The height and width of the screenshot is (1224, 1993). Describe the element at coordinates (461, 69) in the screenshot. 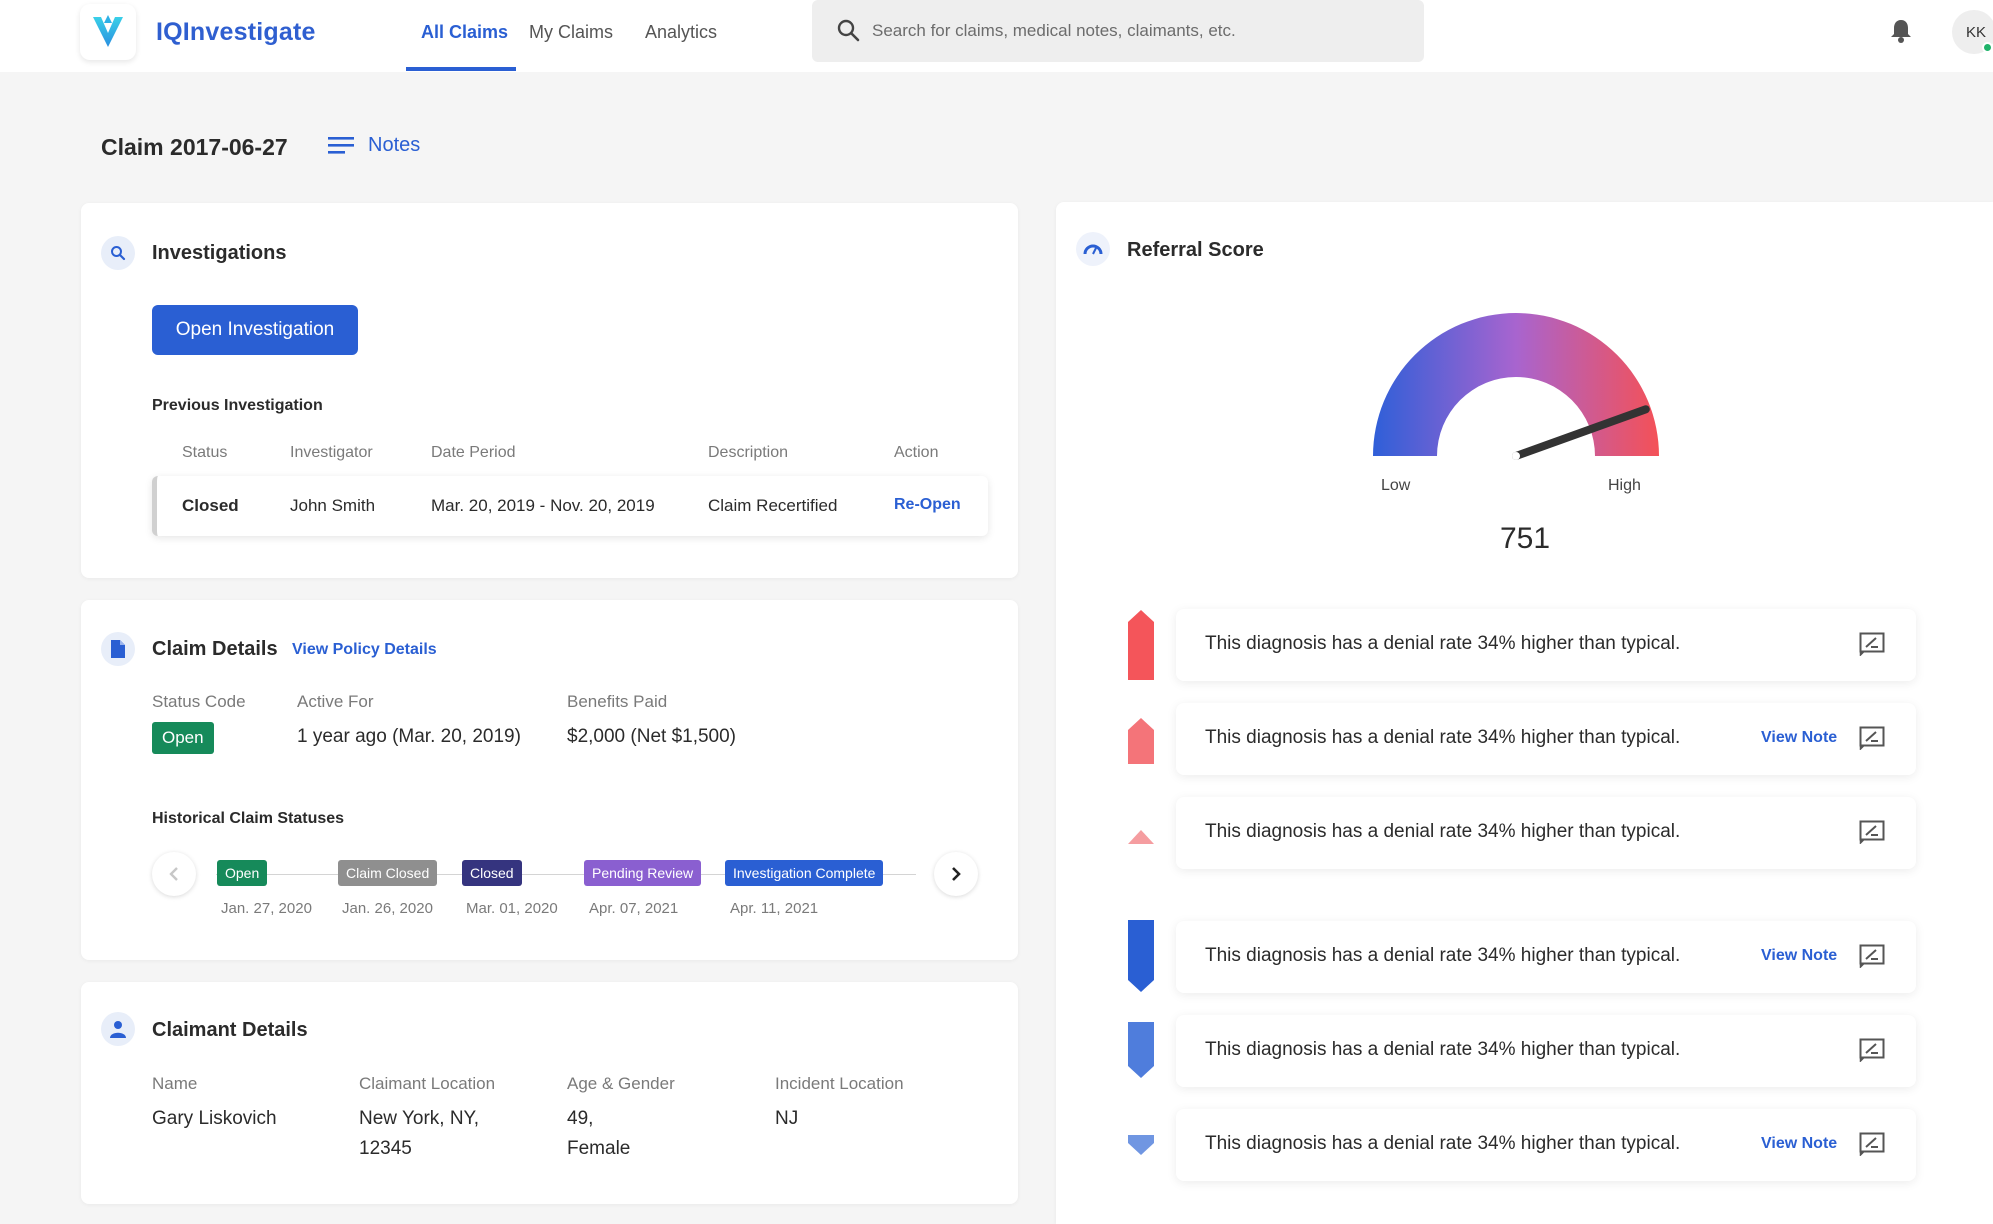

I see `active-tab-indicator` at that location.